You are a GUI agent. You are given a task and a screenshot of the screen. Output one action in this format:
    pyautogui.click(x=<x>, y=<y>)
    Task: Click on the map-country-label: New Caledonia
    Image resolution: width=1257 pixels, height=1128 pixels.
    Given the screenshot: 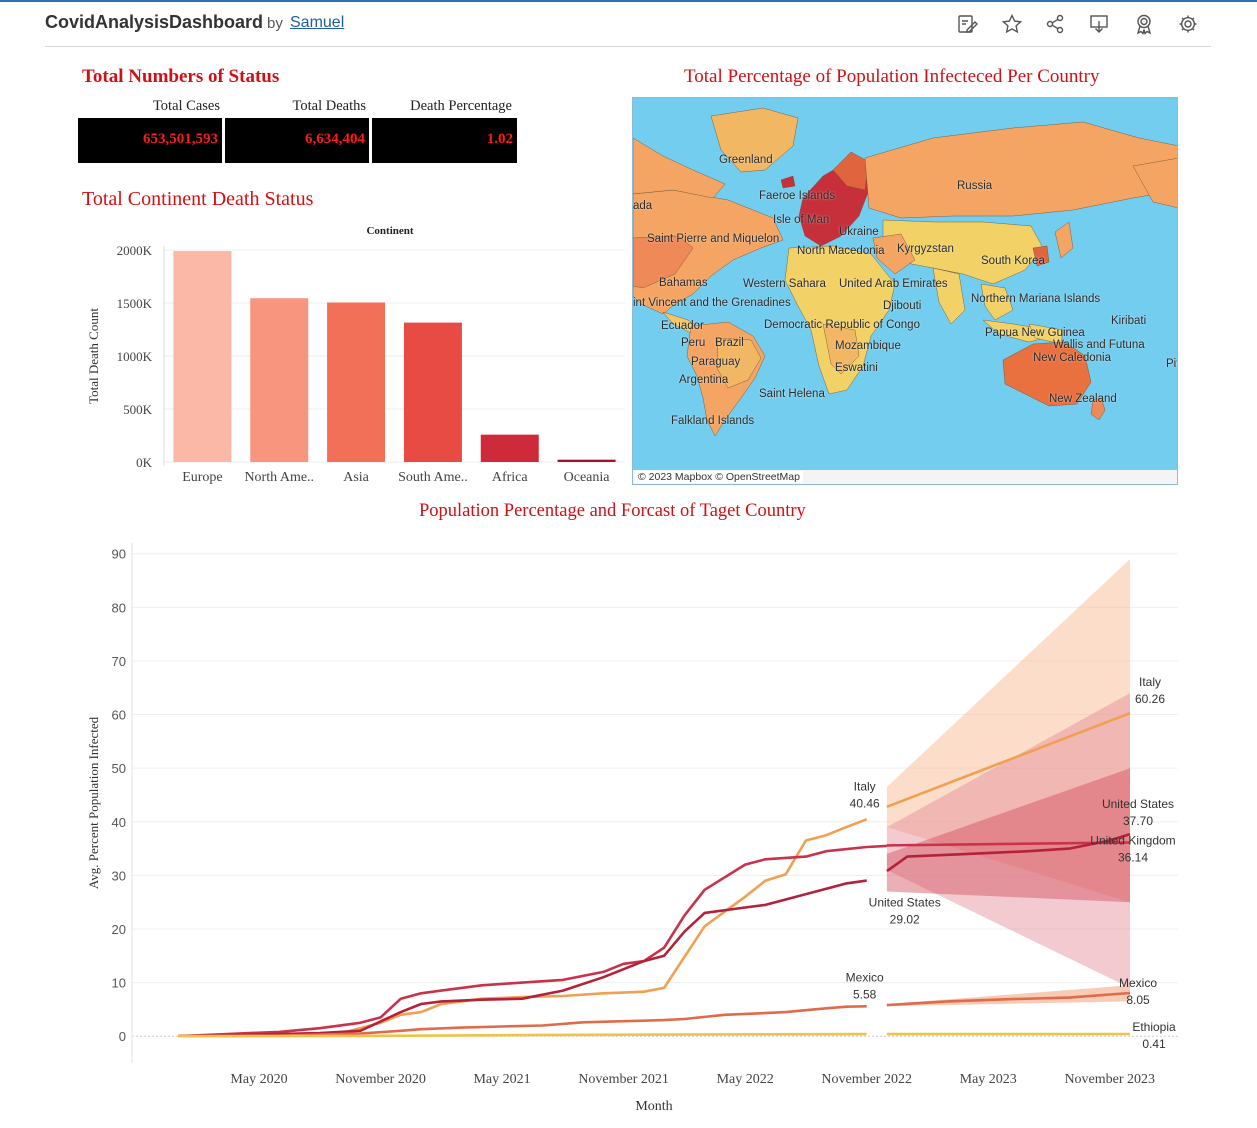 What is the action you would take?
    pyautogui.click(x=1072, y=358)
    